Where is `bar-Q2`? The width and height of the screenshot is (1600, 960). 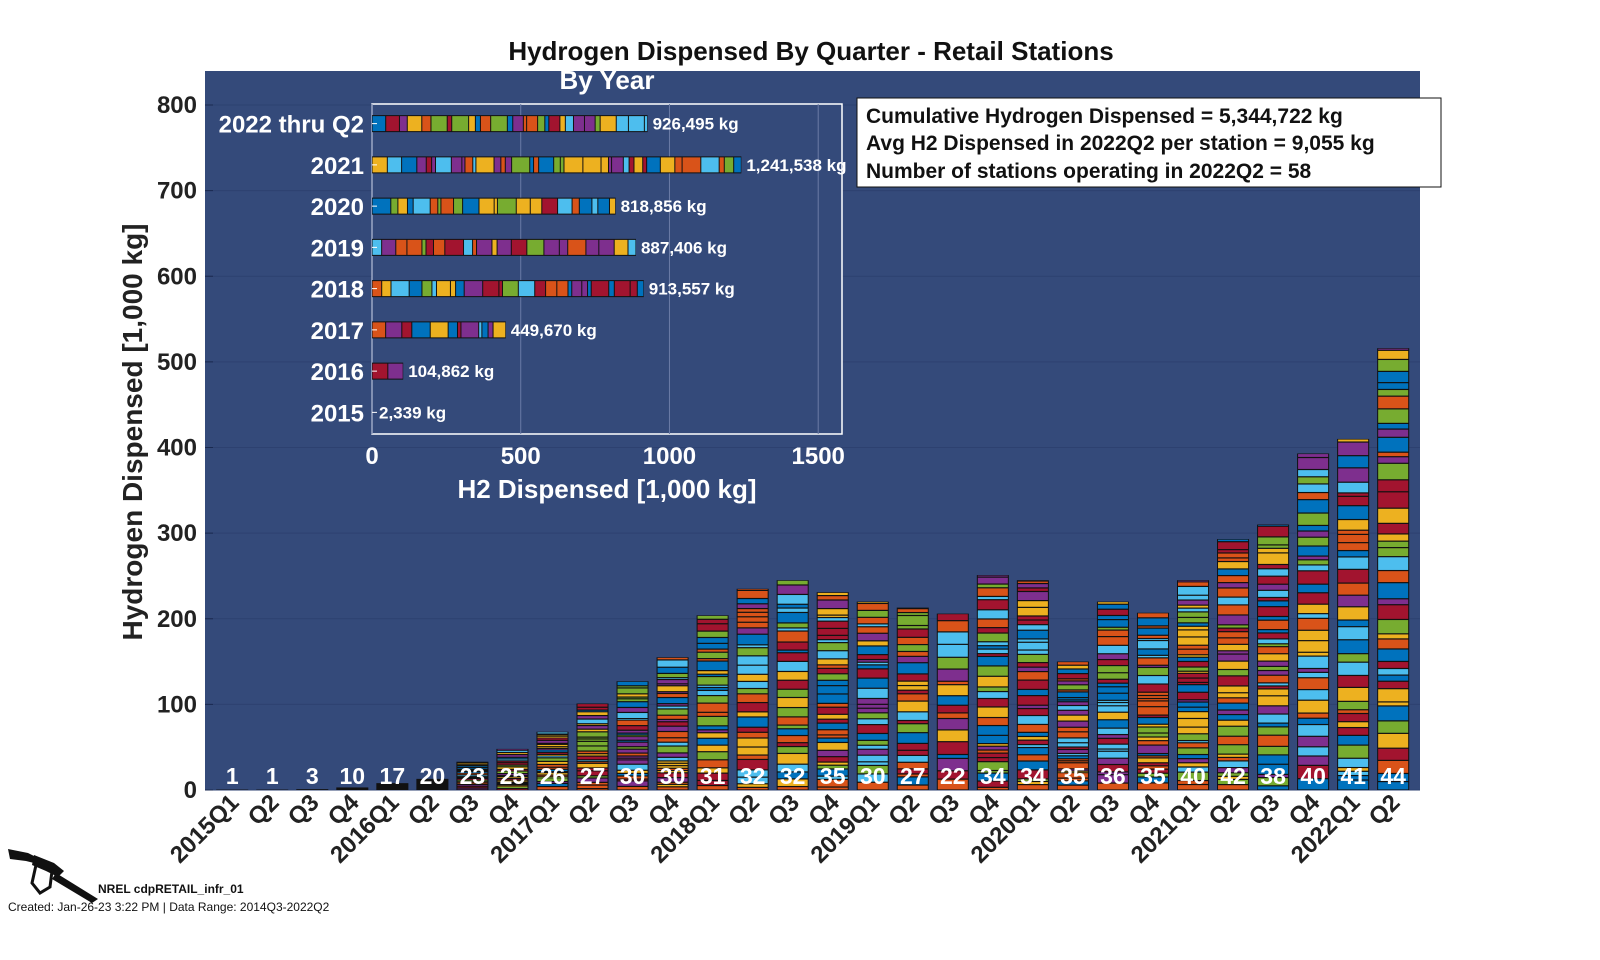 bar-Q2 is located at coordinates (1072, 725).